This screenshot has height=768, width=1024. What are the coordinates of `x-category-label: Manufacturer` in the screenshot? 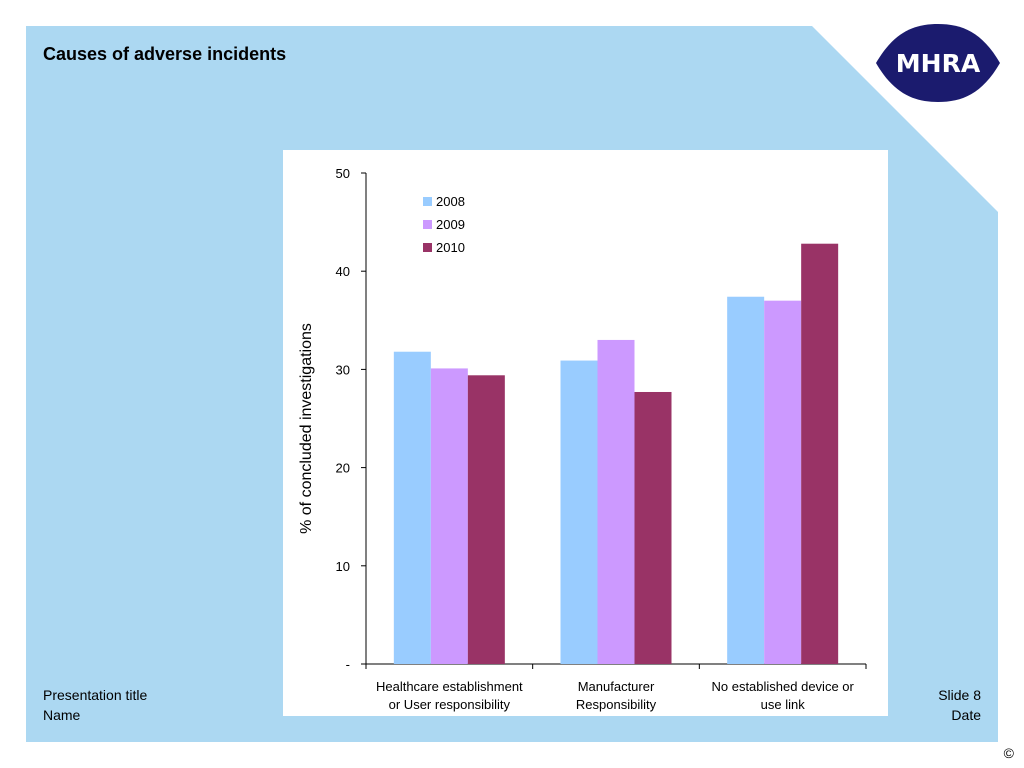 It's located at (616, 686).